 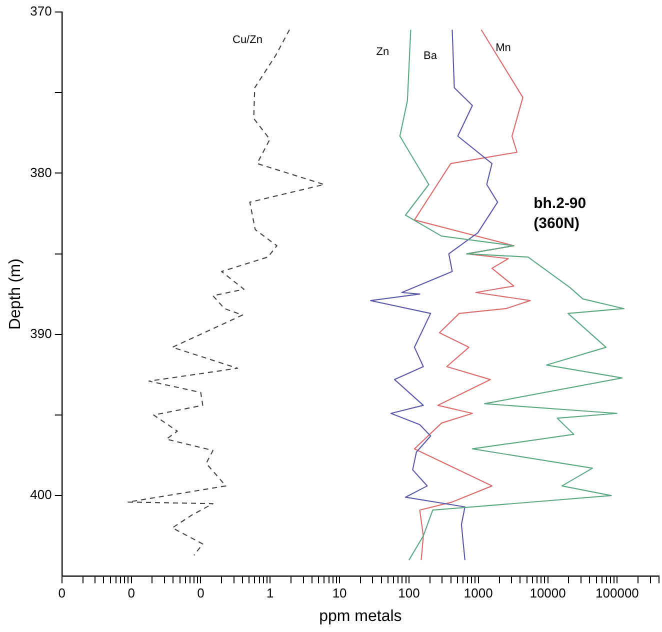 I want to click on x-tick-label: 10000, so click(x=548, y=593).